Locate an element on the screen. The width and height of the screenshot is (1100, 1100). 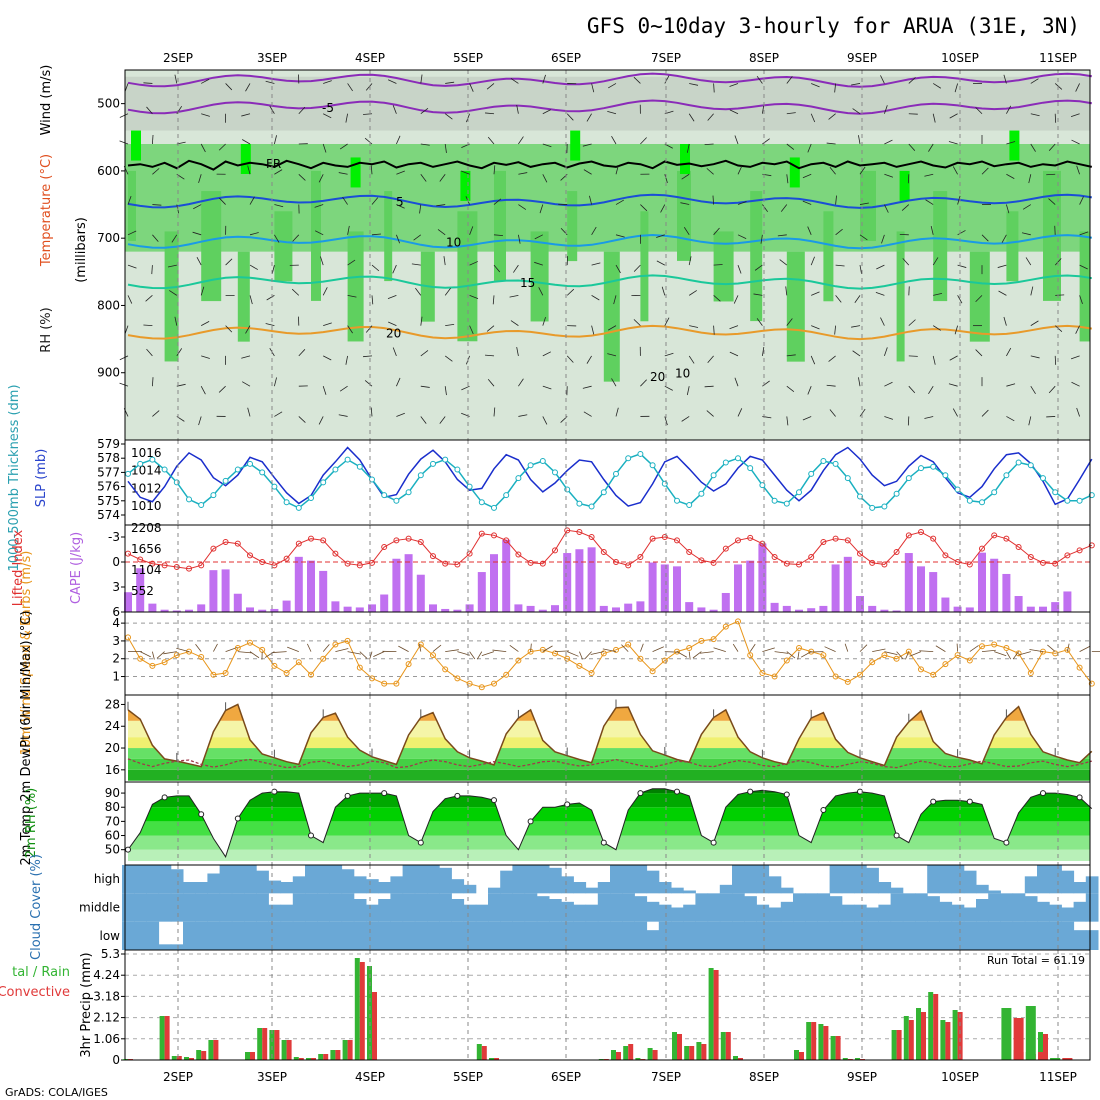
wind-legend-label: Wind (m/s) is located at coordinates (46, 100).